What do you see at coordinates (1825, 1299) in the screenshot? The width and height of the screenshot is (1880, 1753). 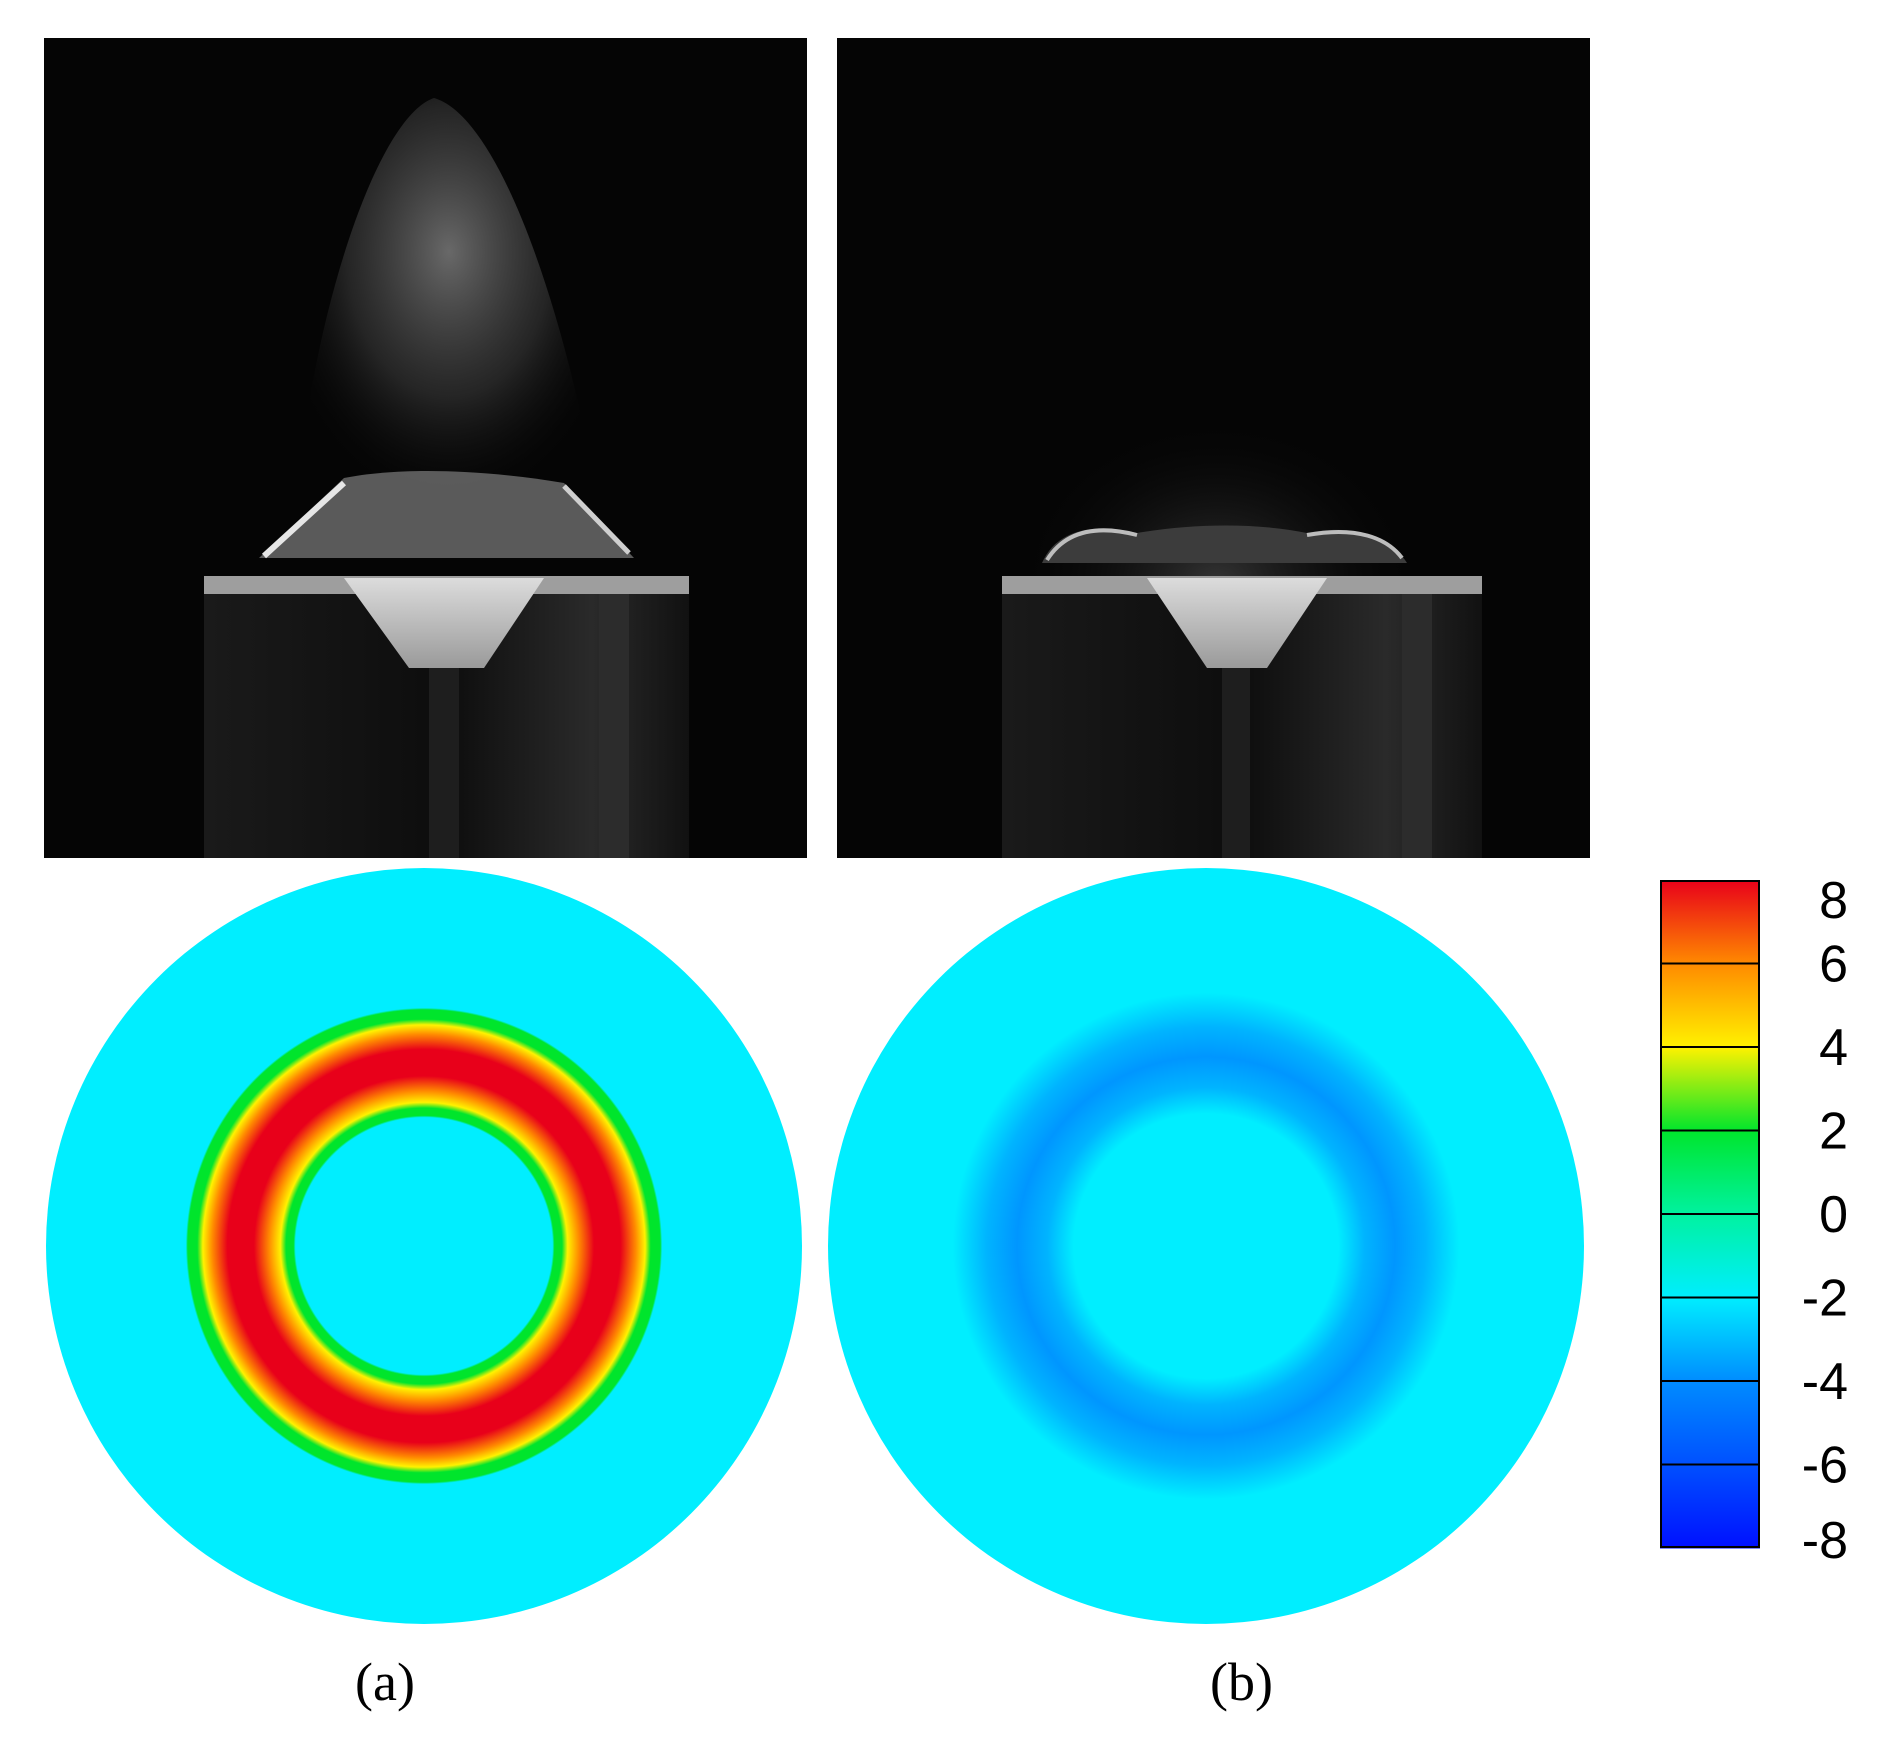 I see `colorbar-tick-label: -2` at bounding box center [1825, 1299].